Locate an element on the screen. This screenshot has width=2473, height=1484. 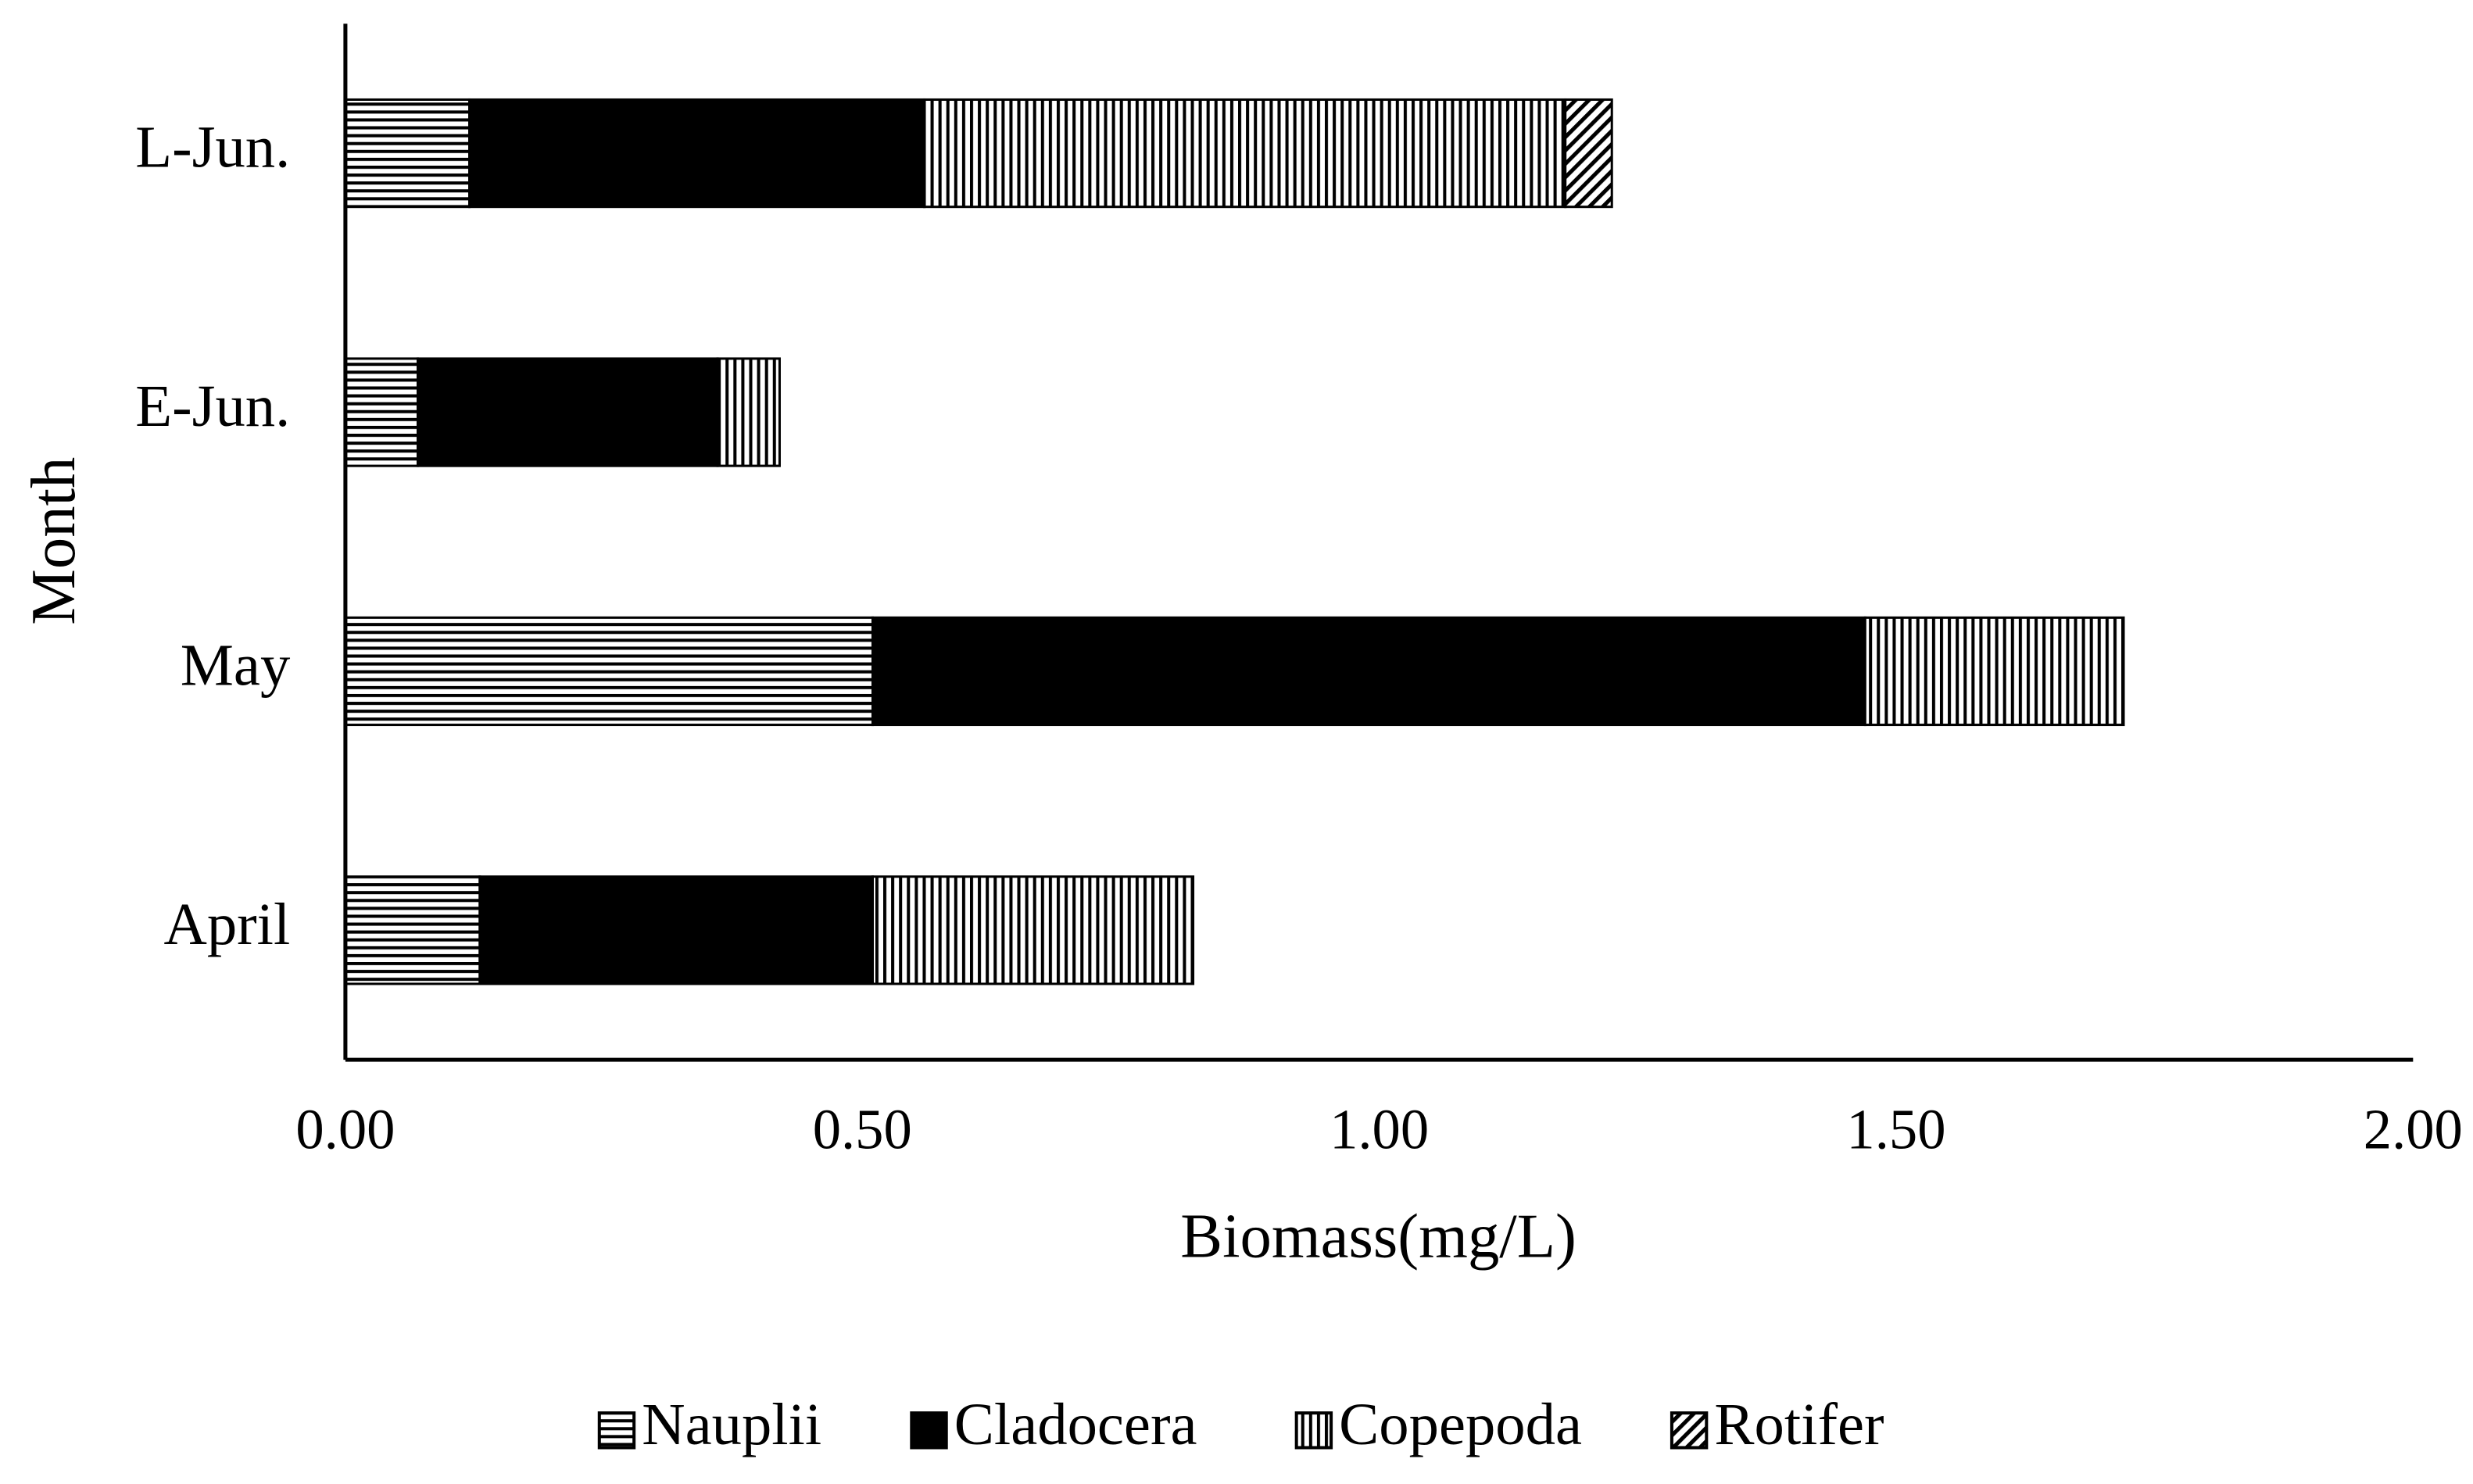
x-tick-label: 2.00 is located at coordinates (2413, 1129).